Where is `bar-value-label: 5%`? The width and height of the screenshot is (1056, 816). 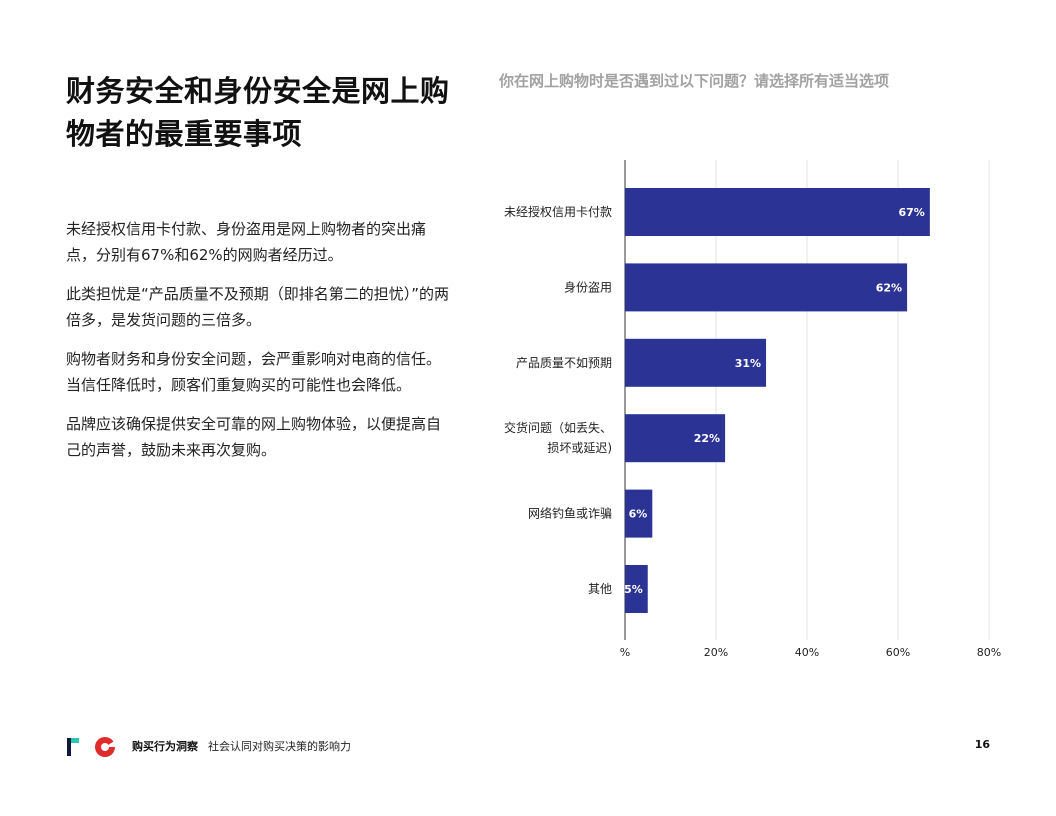 bar-value-label: 5% is located at coordinates (633, 589).